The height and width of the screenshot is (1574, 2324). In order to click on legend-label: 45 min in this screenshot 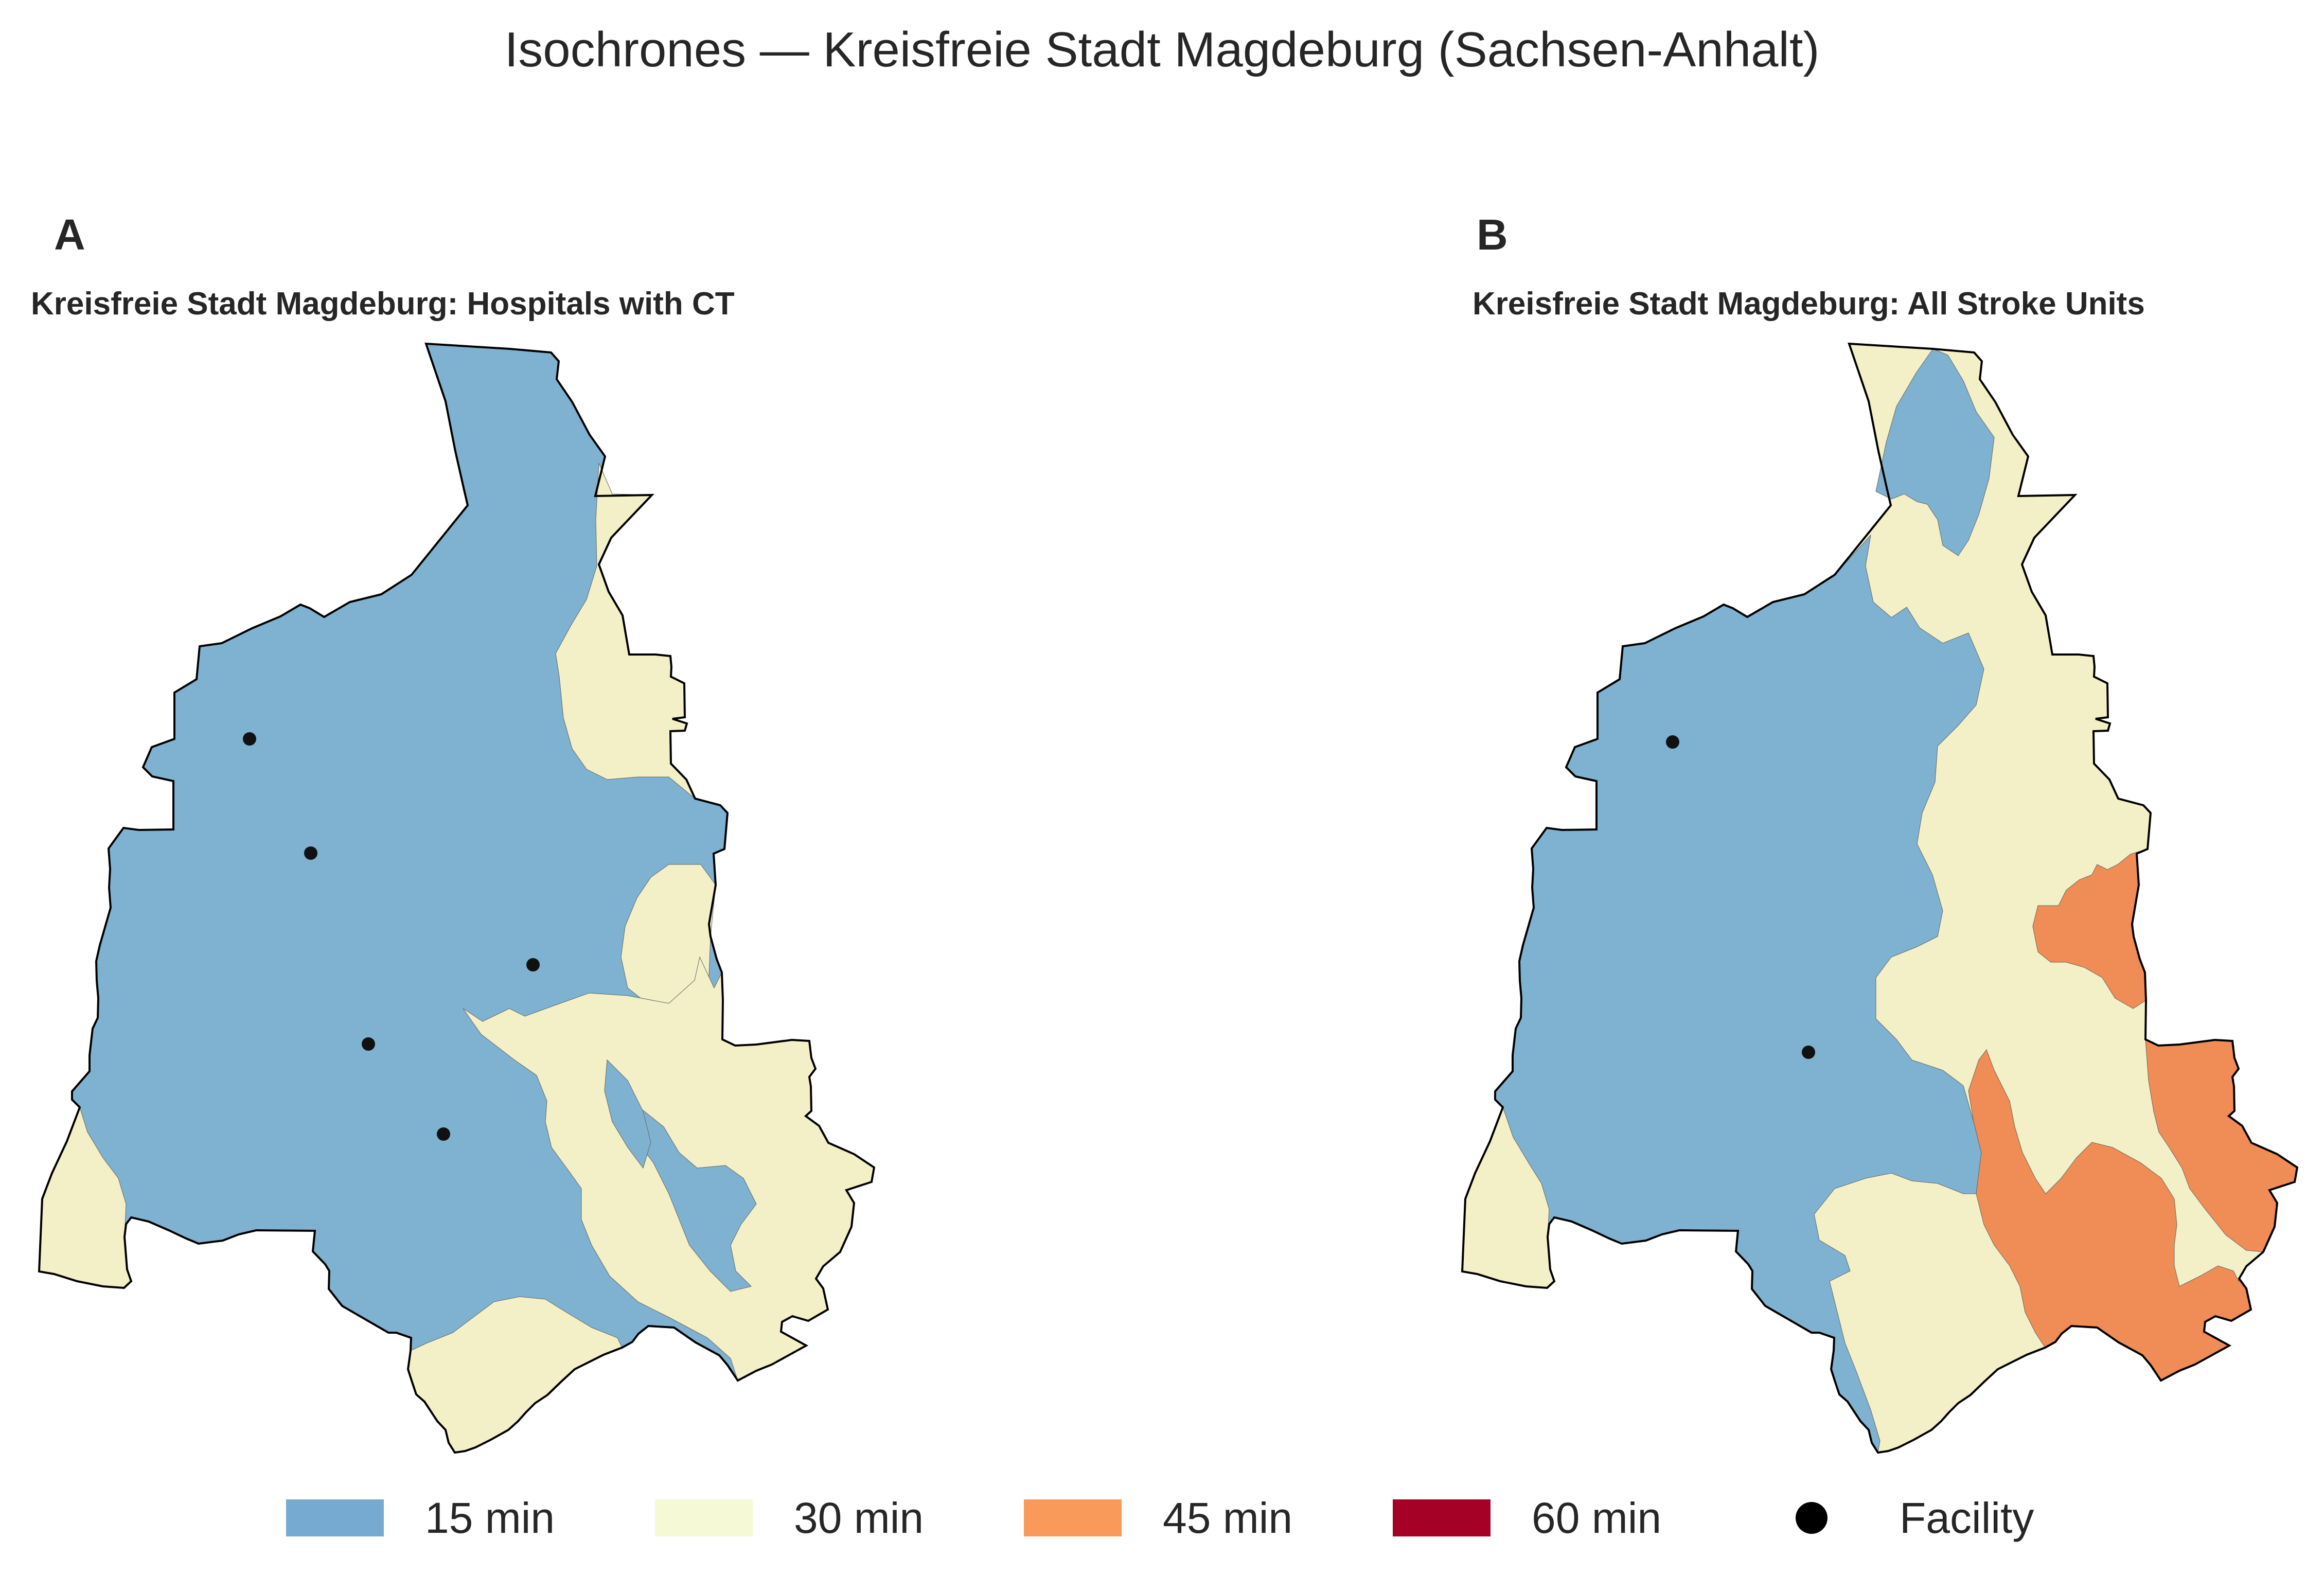, I will do `click(1228, 1517)`.